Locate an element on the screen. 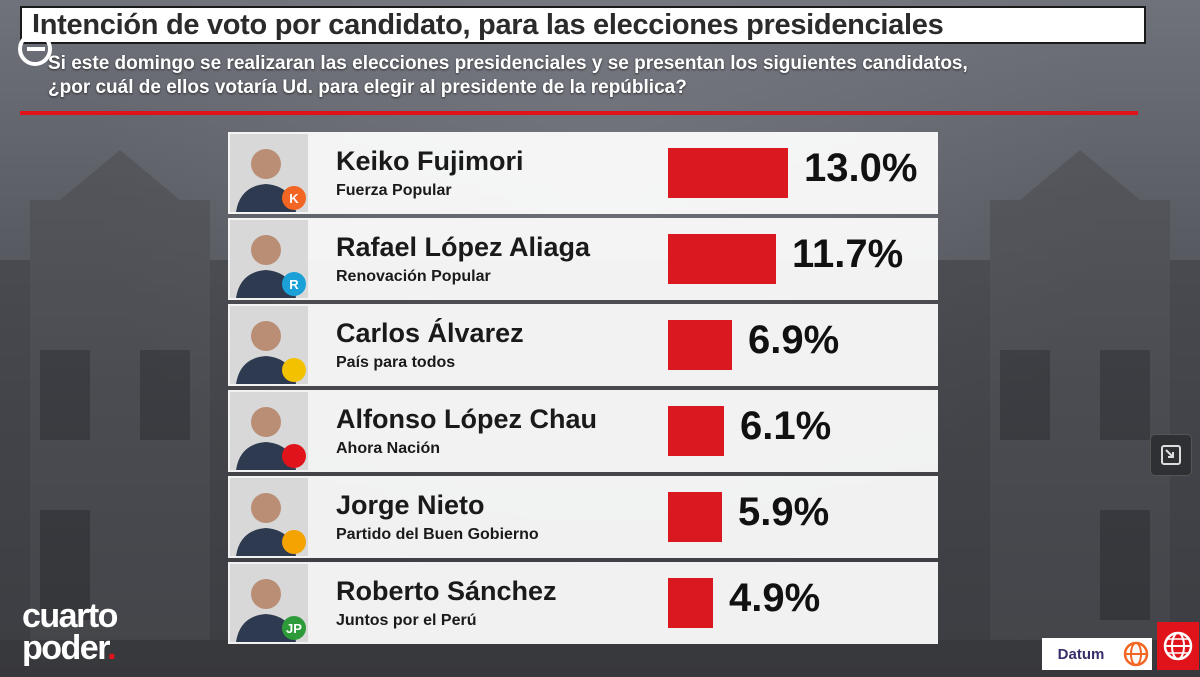 This screenshot has height=677, width=1200. brand-line2: poder is located at coordinates (65, 648).